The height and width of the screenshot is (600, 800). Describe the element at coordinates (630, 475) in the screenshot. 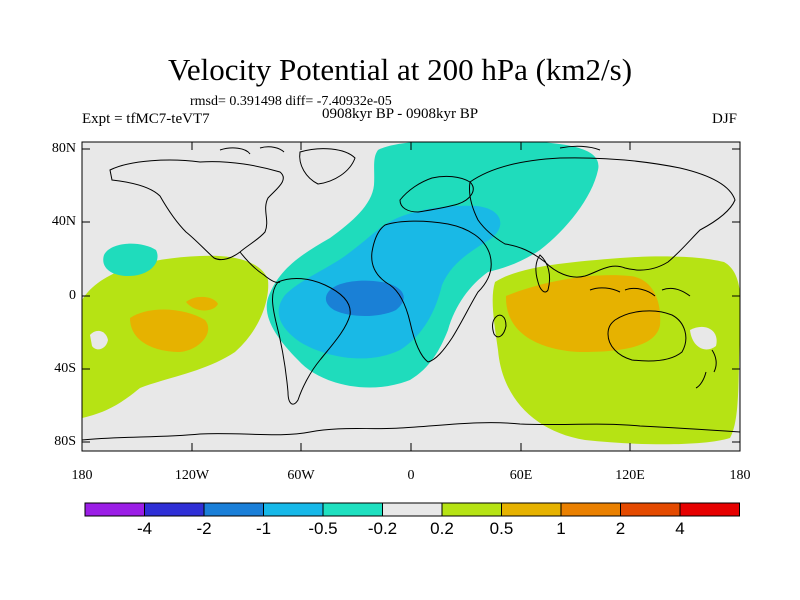

I see `lon-label-120e: 120E` at that location.